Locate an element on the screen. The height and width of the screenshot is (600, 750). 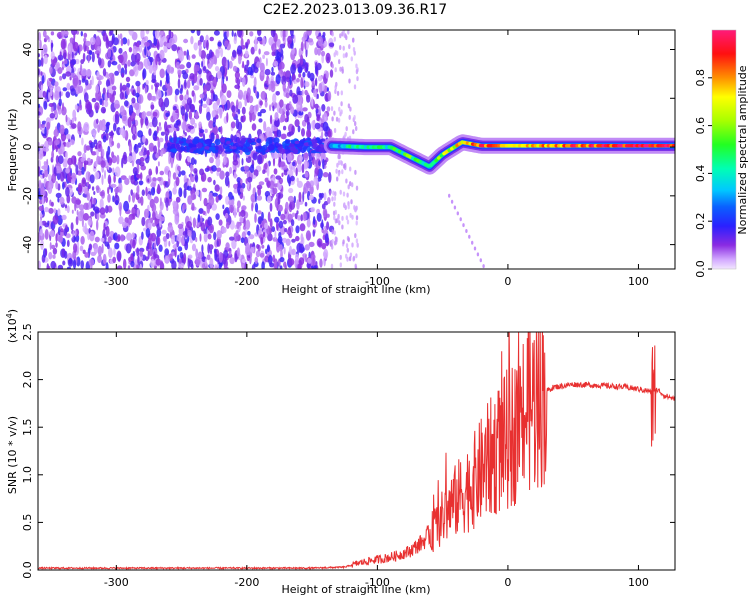
streak-blob is located at coordinates (475, 248).